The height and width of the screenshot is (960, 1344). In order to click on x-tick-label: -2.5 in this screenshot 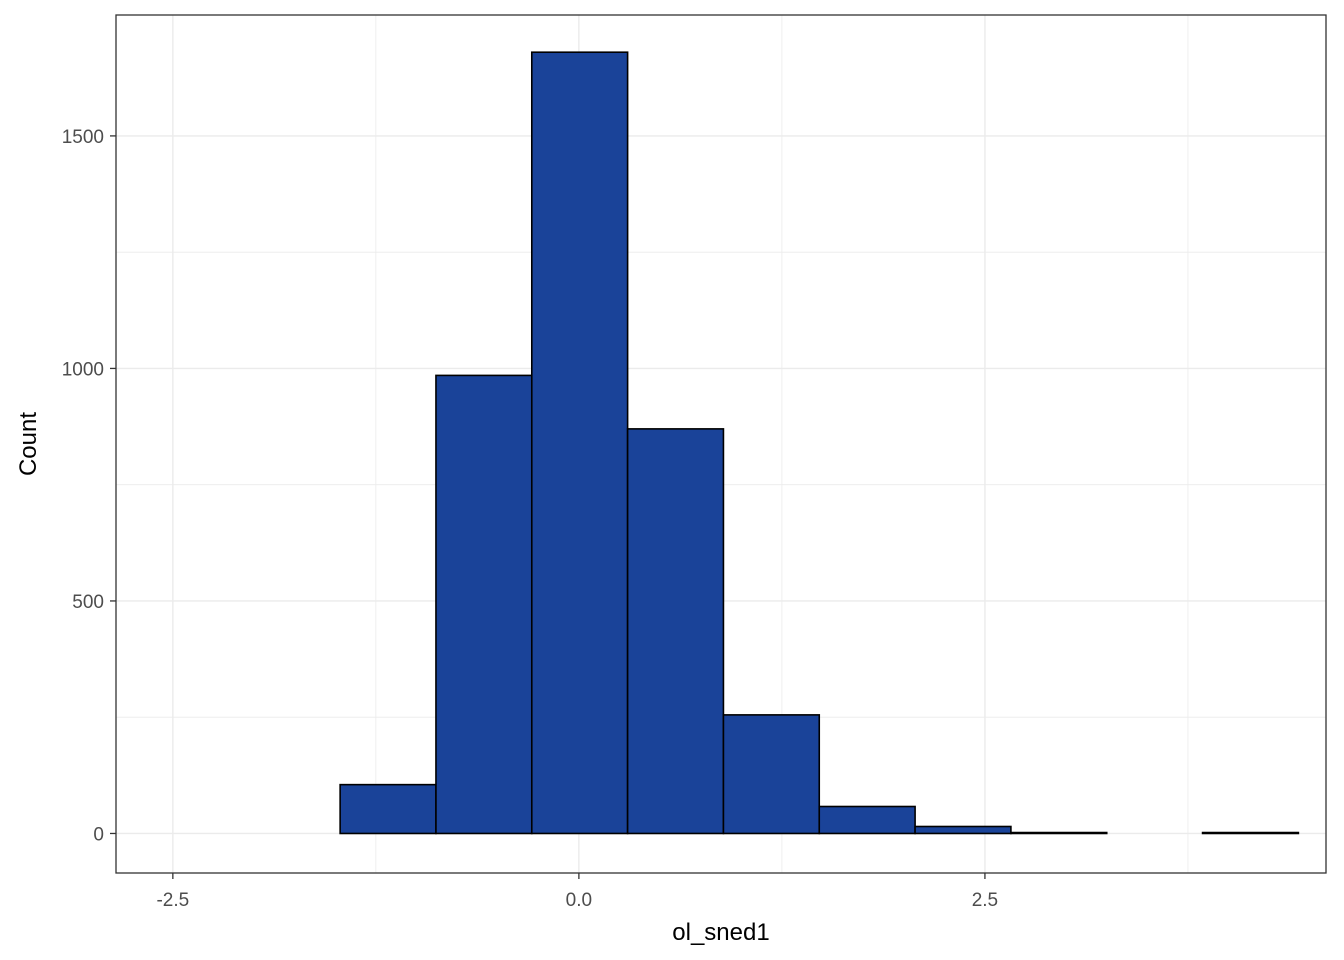, I will do `click(172, 900)`.